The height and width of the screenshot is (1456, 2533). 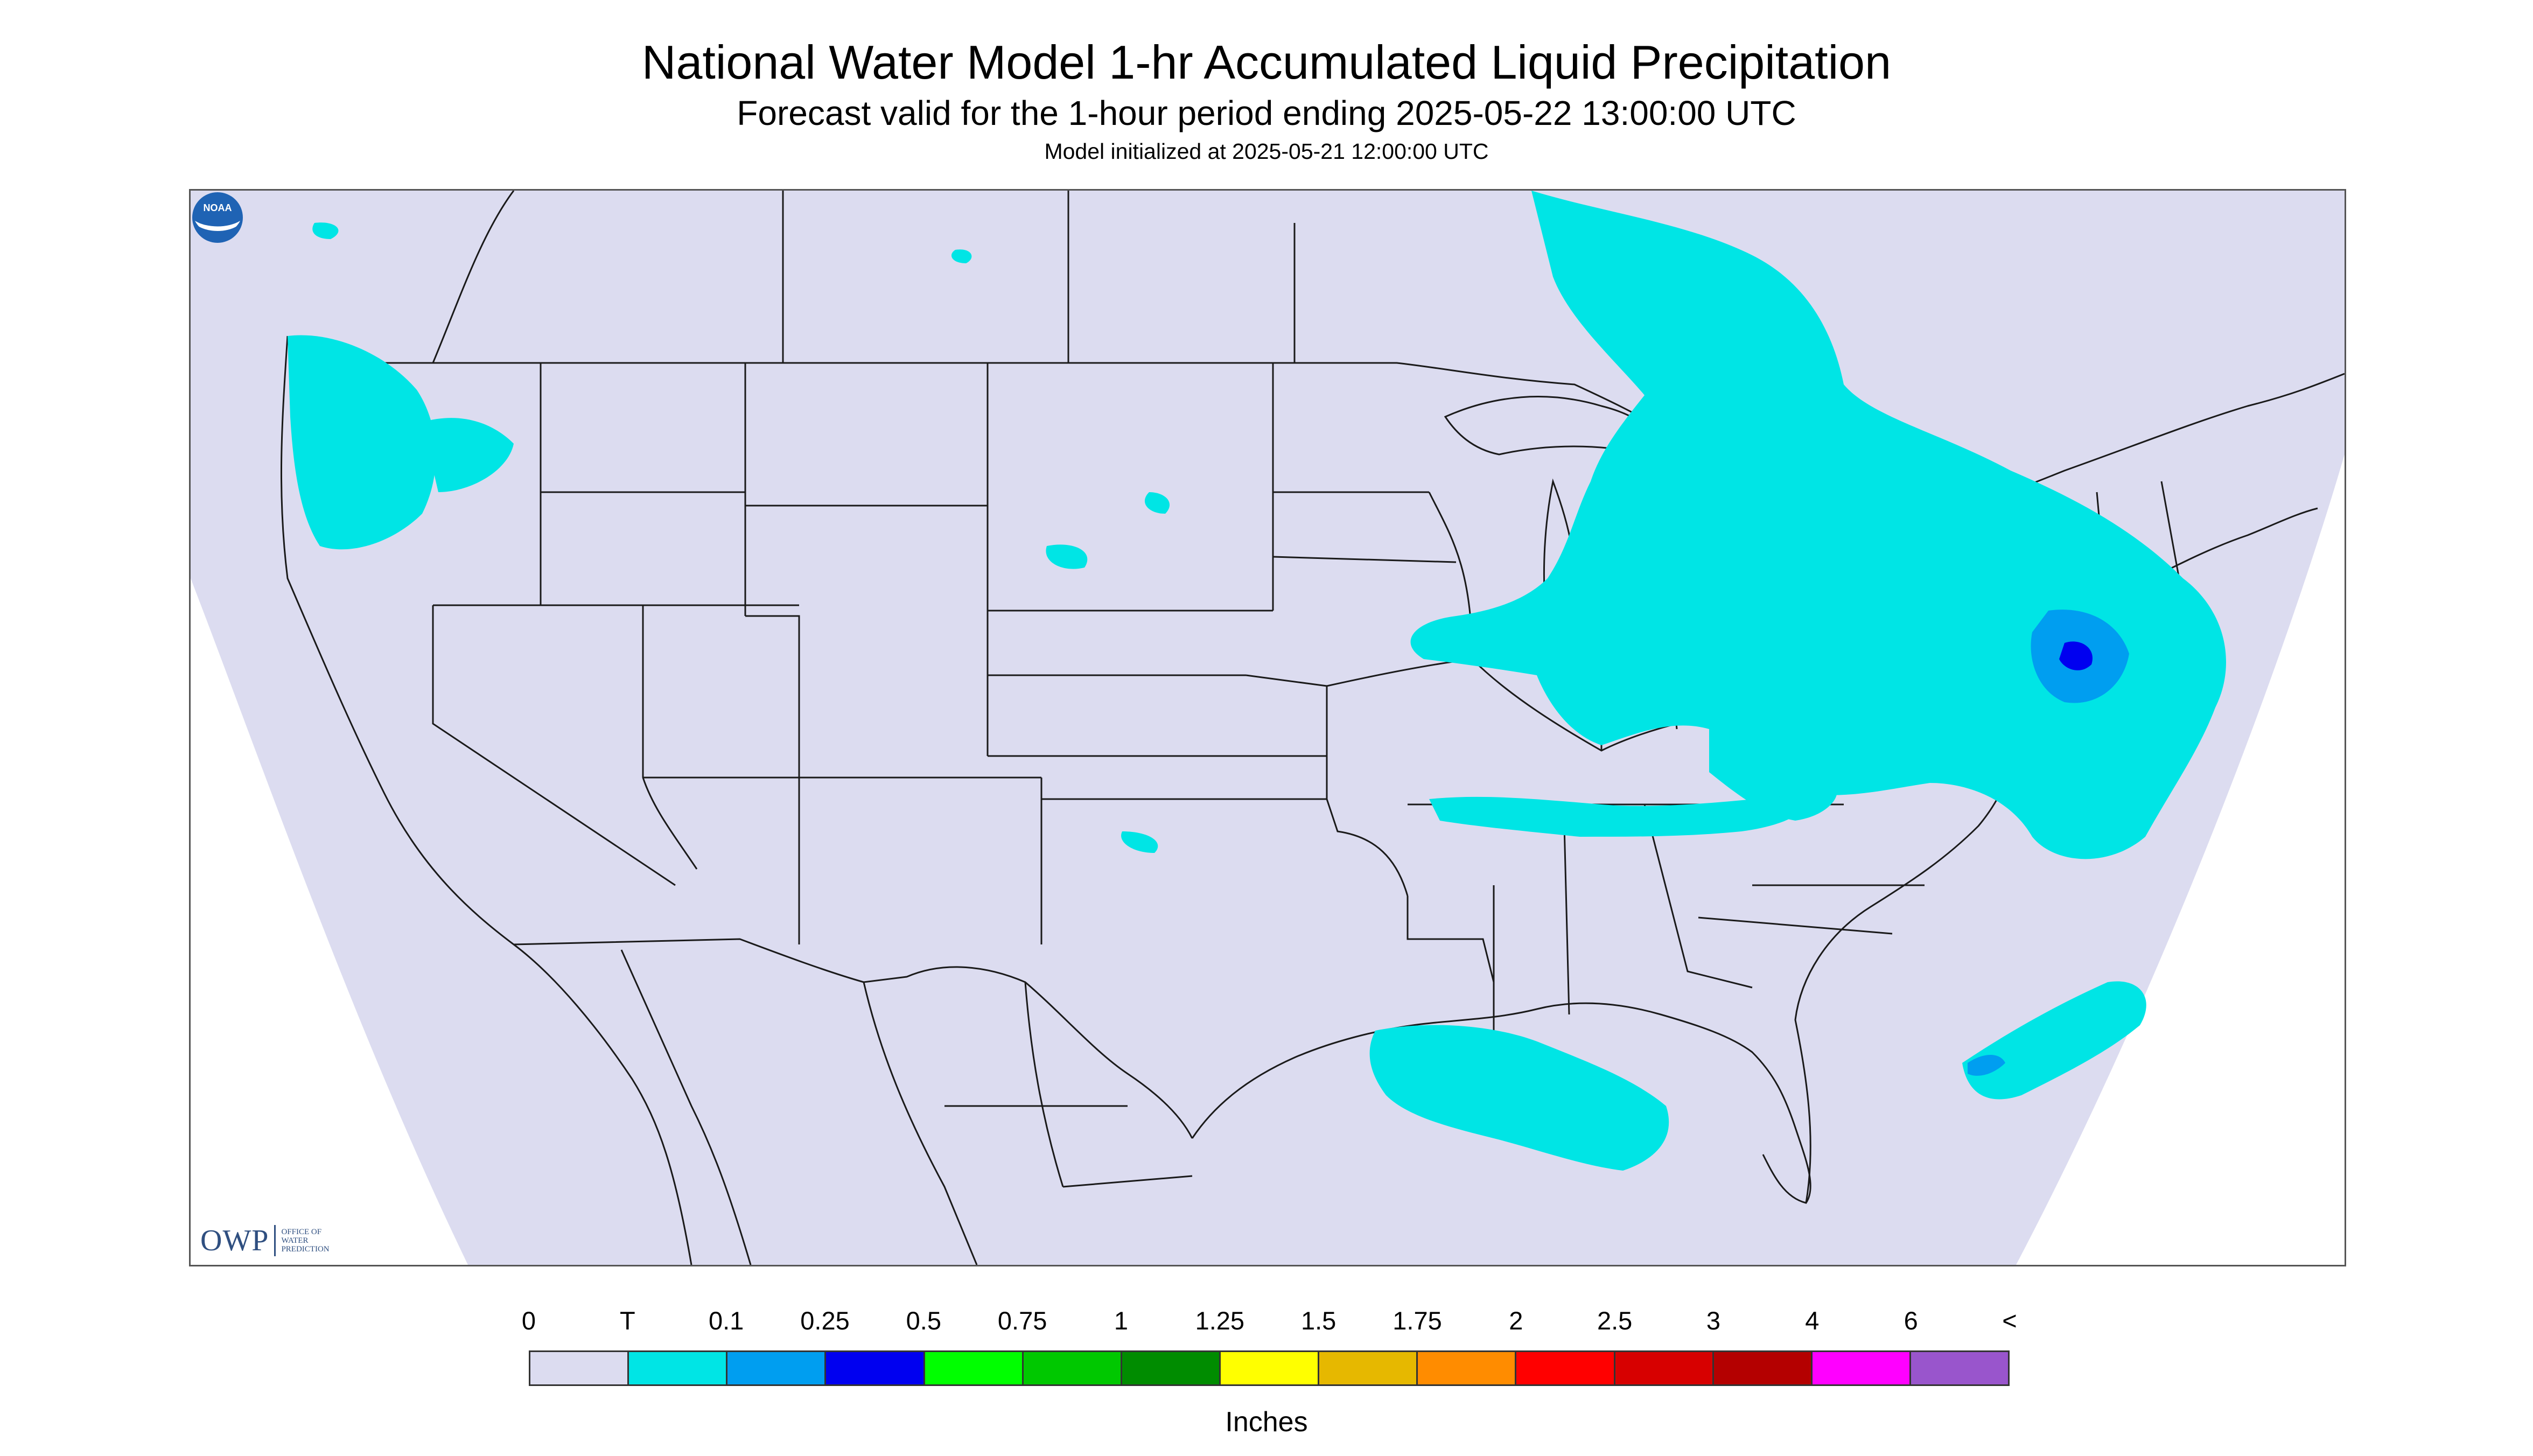 I want to click on owp-word: Prediction, so click(x=305, y=1249).